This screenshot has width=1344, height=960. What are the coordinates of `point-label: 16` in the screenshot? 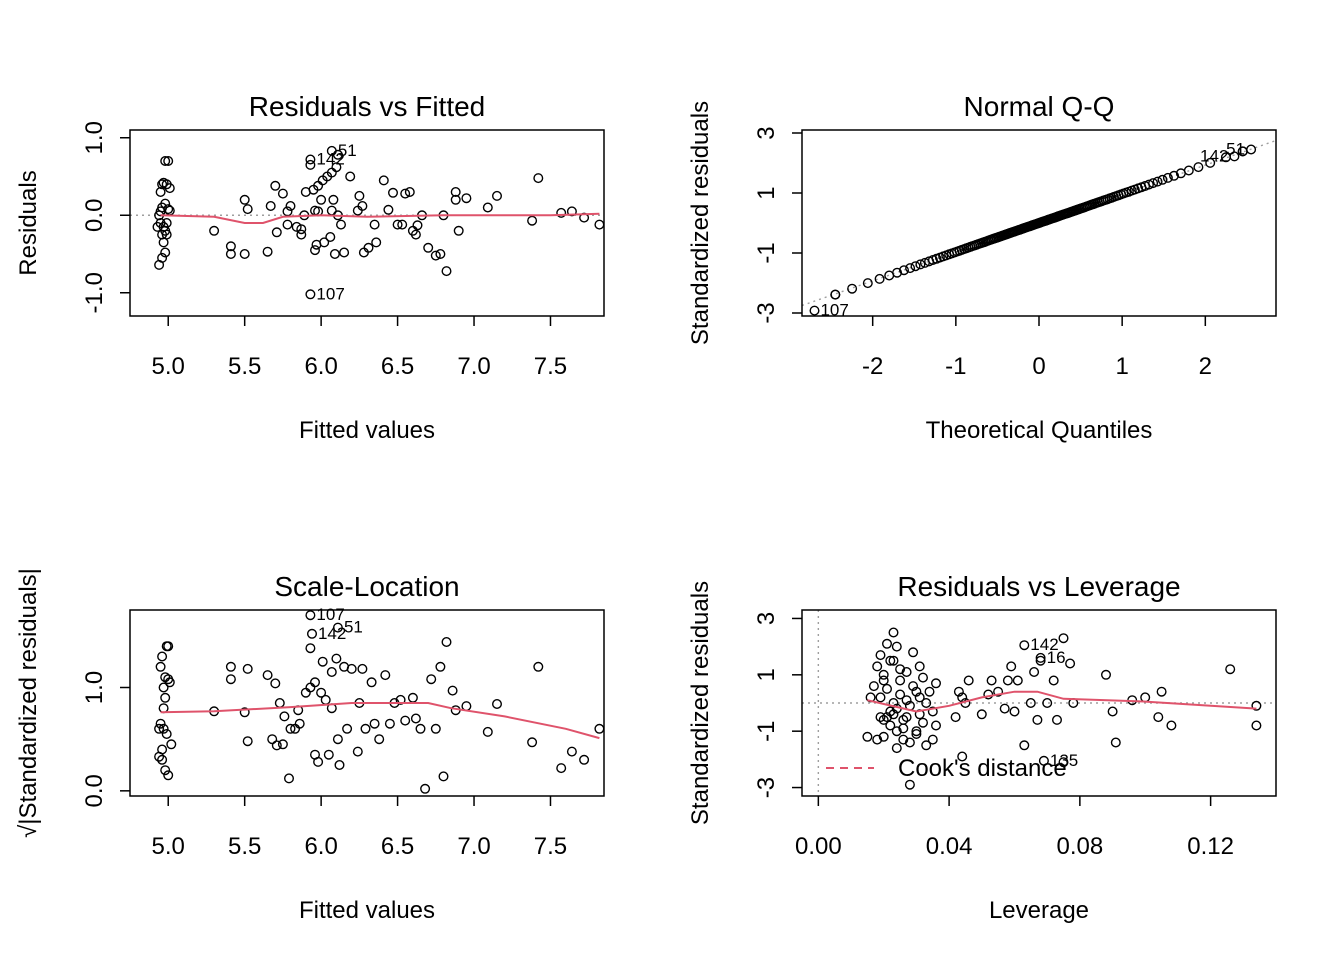 It's located at (1056, 657).